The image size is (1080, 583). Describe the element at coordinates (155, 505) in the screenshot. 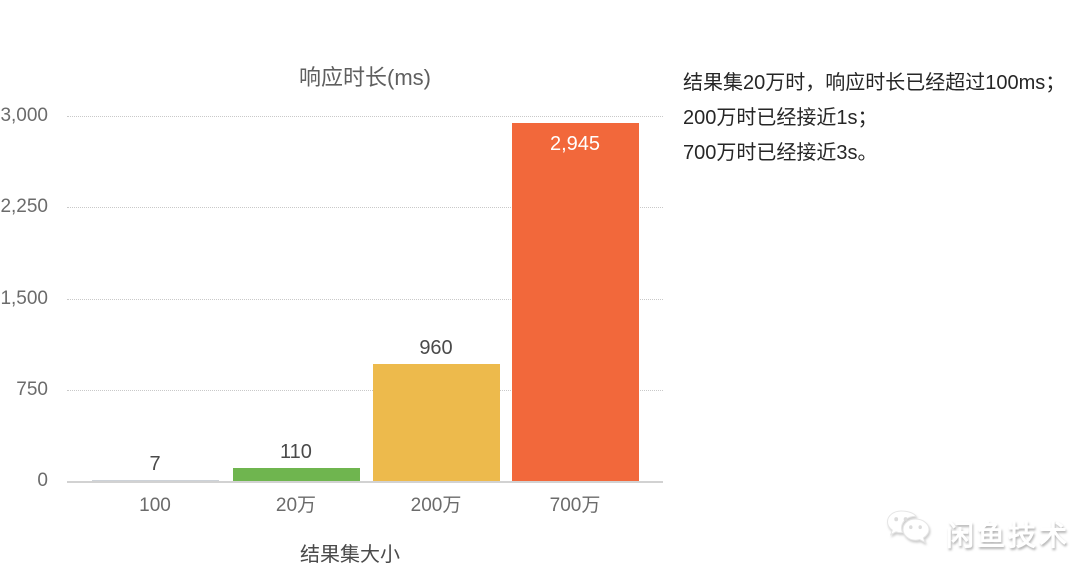

I see `x-tick-label-100: 100` at that location.